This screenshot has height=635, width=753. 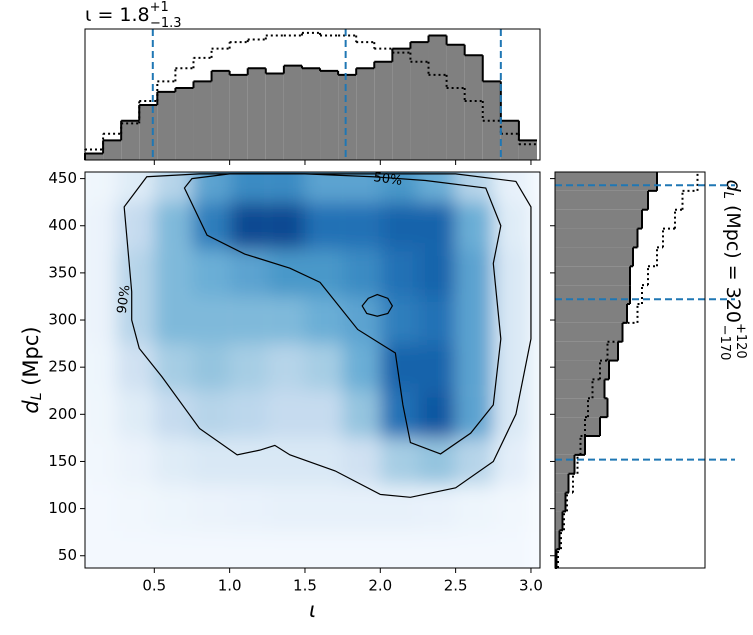 What do you see at coordinates (159, 7) in the screenshot?
I see `title-upper: +1` at bounding box center [159, 7].